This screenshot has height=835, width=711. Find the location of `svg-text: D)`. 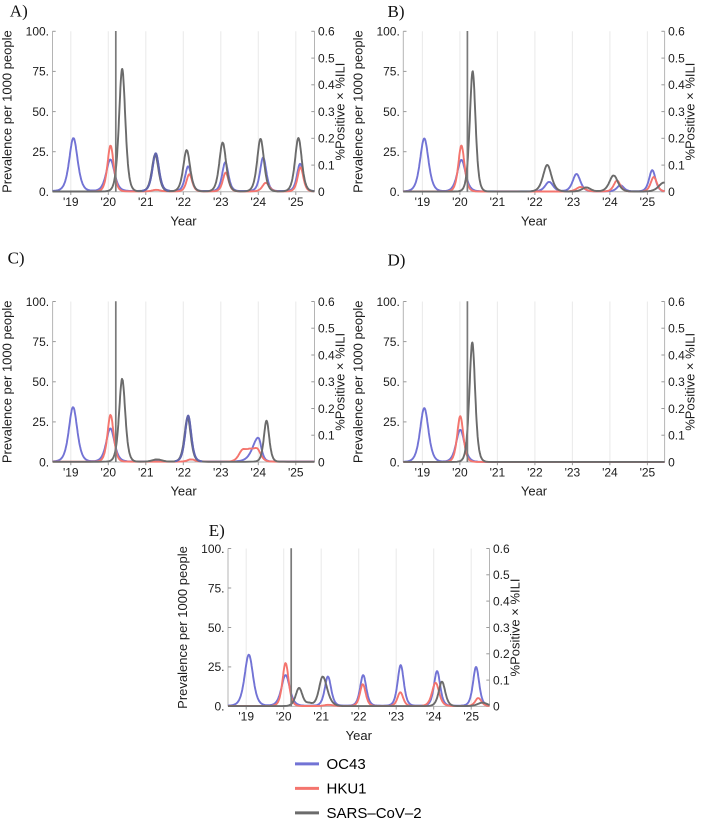

svg-text: D) is located at coordinates (397, 260).